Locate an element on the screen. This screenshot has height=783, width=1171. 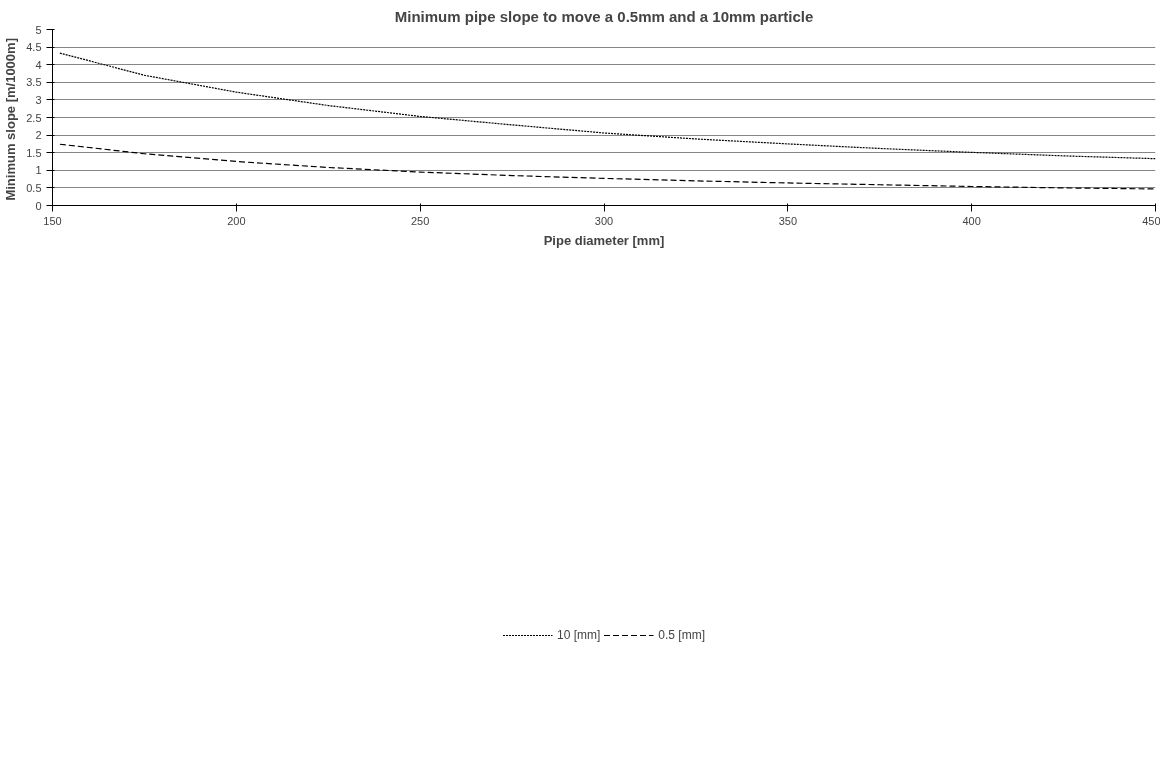
legend-label: 10 [mm] is located at coordinates (578, 635).